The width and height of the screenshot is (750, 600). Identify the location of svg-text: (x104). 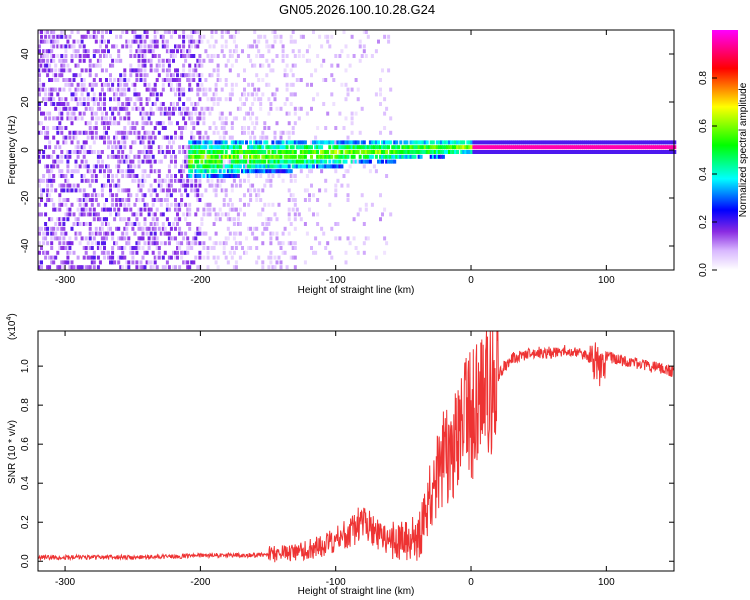
(12, 326).